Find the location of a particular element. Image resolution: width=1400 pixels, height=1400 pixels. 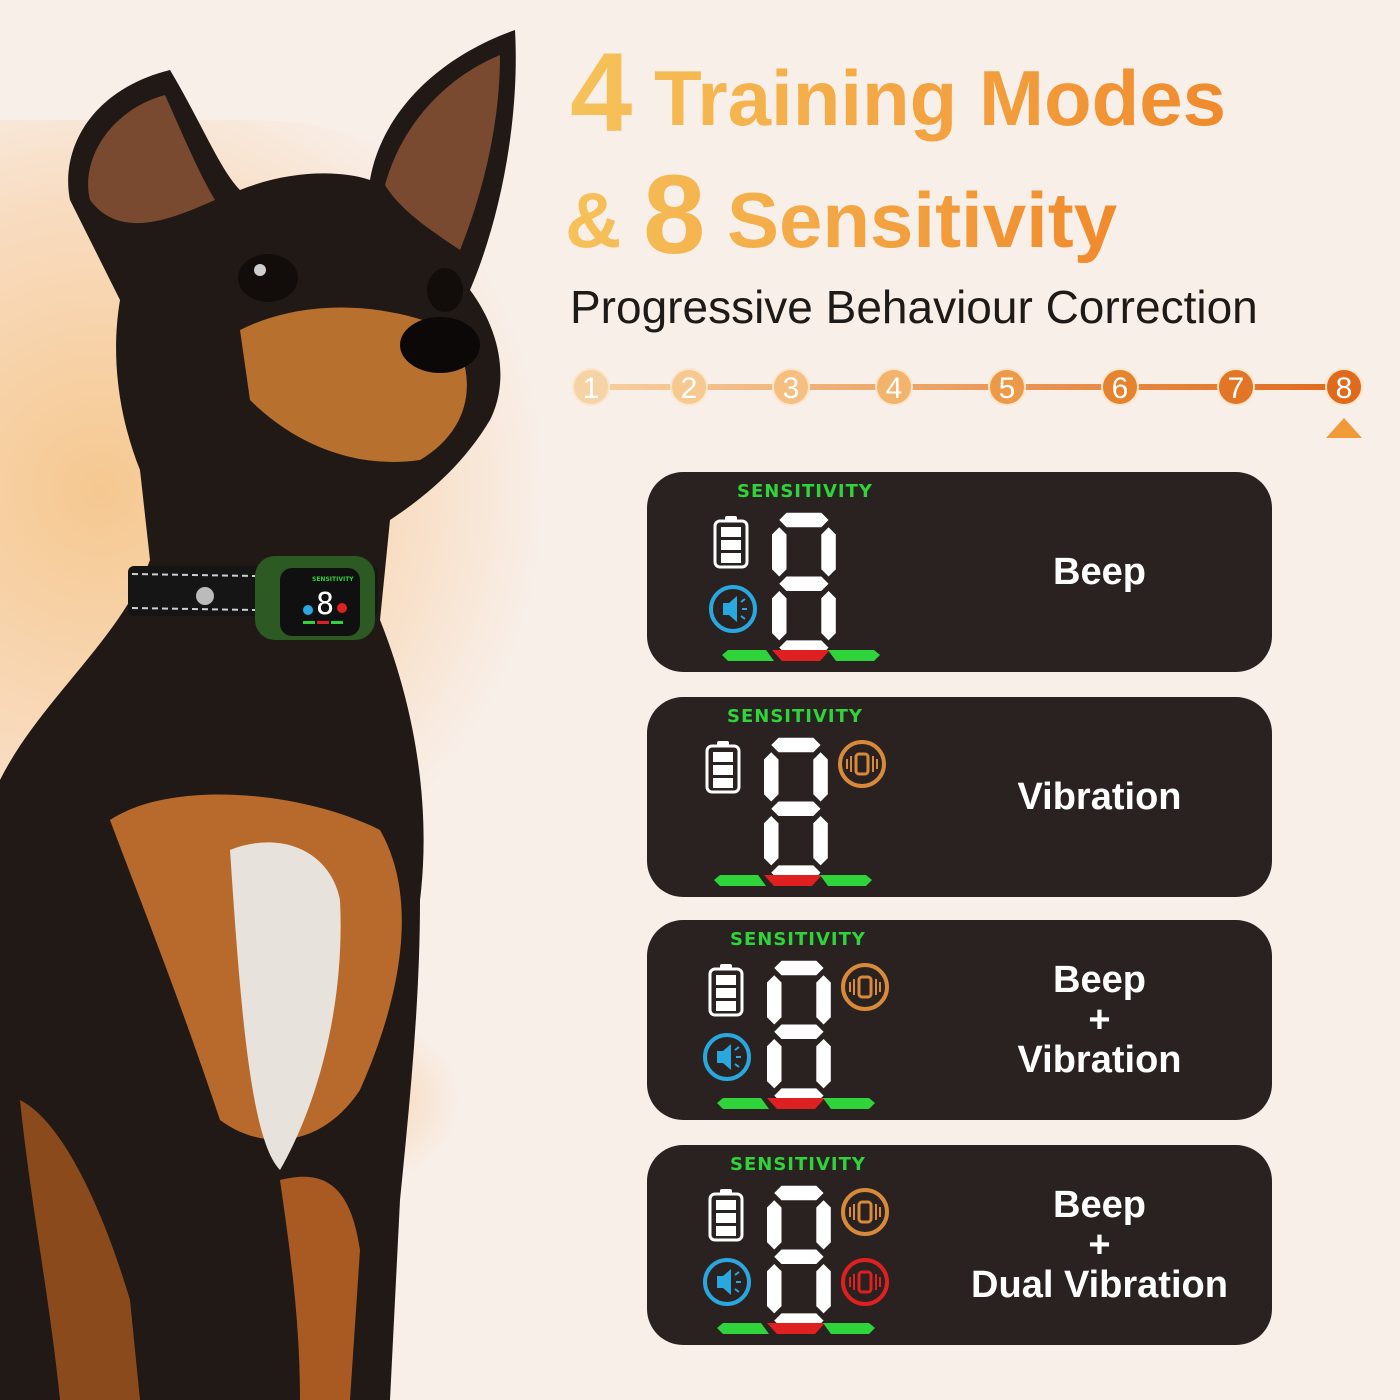

dog-eye-left is located at coordinates (268, 278).